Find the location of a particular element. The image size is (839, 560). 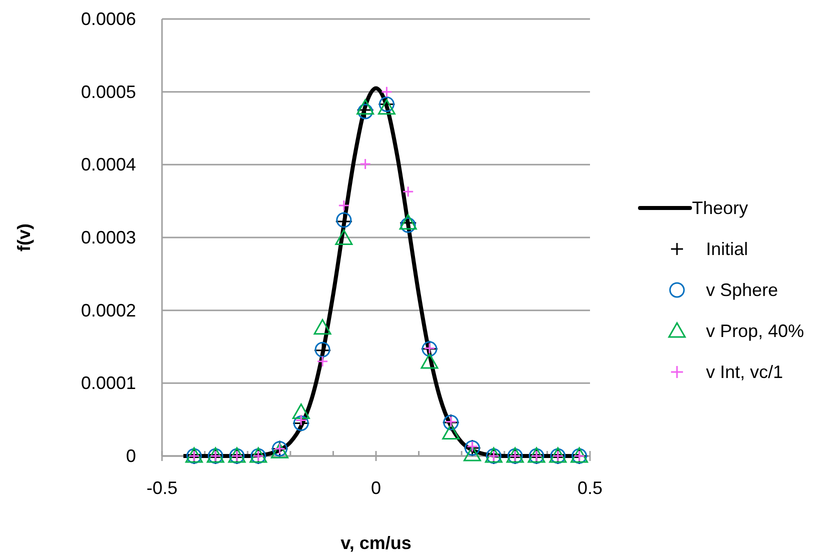

legend-label: v Sphere is located at coordinates (742, 290).